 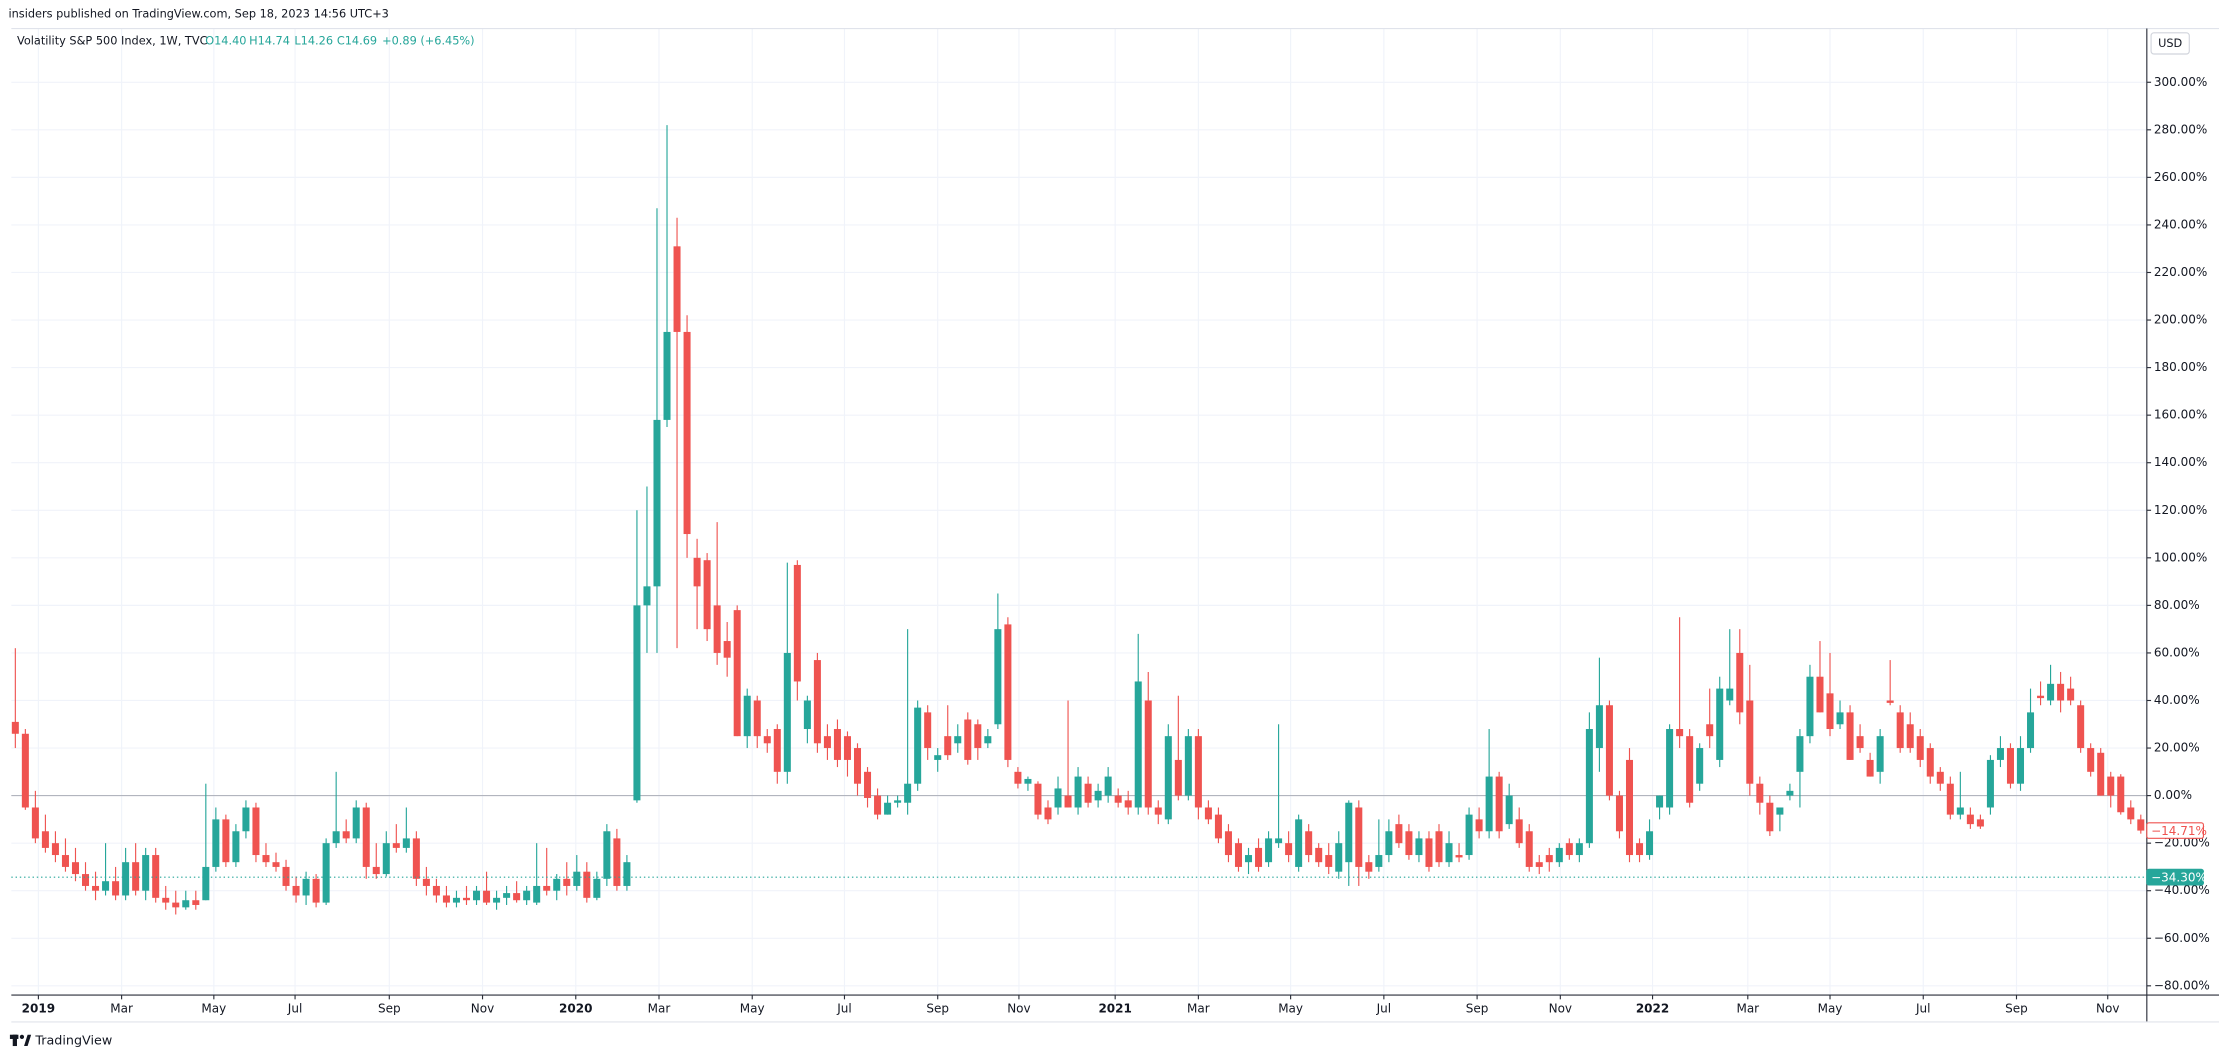 What do you see at coordinates (313, 40) in the screenshot?
I see `legend-low: L14.26` at bounding box center [313, 40].